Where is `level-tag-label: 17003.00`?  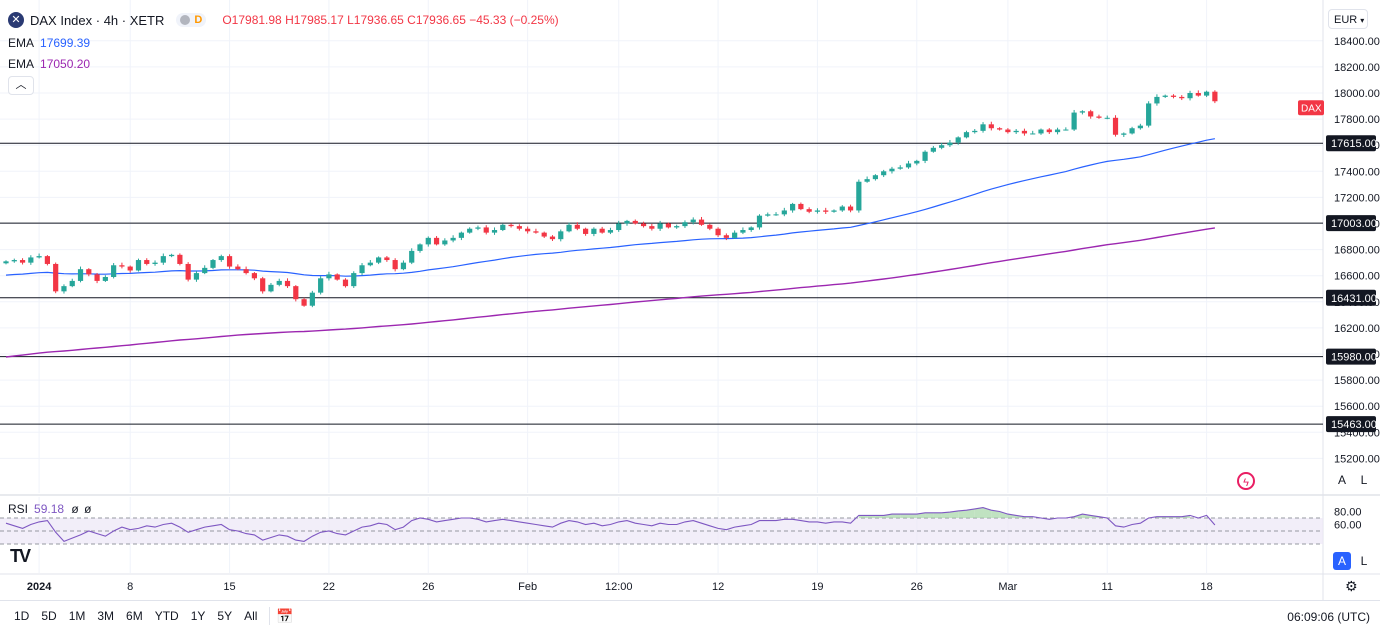
level-tag-label: 17003.00 is located at coordinates (1354, 224).